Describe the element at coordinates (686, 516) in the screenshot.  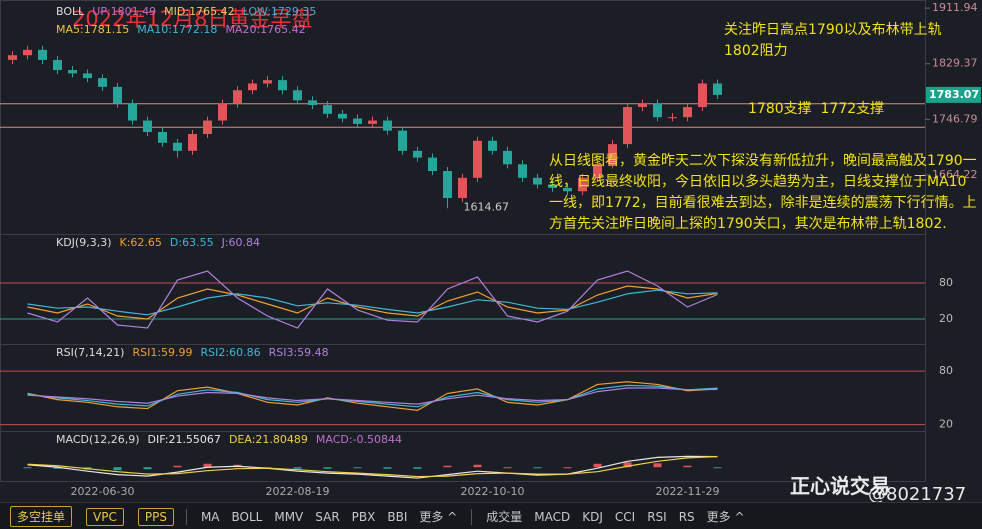
I see `toolbar-item: RS` at that location.